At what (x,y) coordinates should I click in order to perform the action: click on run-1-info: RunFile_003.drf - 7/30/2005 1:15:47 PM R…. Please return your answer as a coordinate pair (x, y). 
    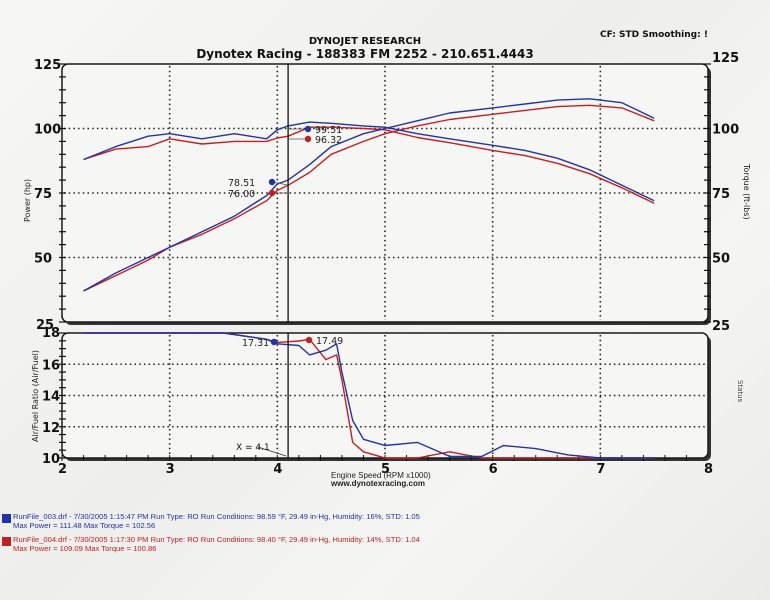
    Looking at the image, I should click on (216, 516).